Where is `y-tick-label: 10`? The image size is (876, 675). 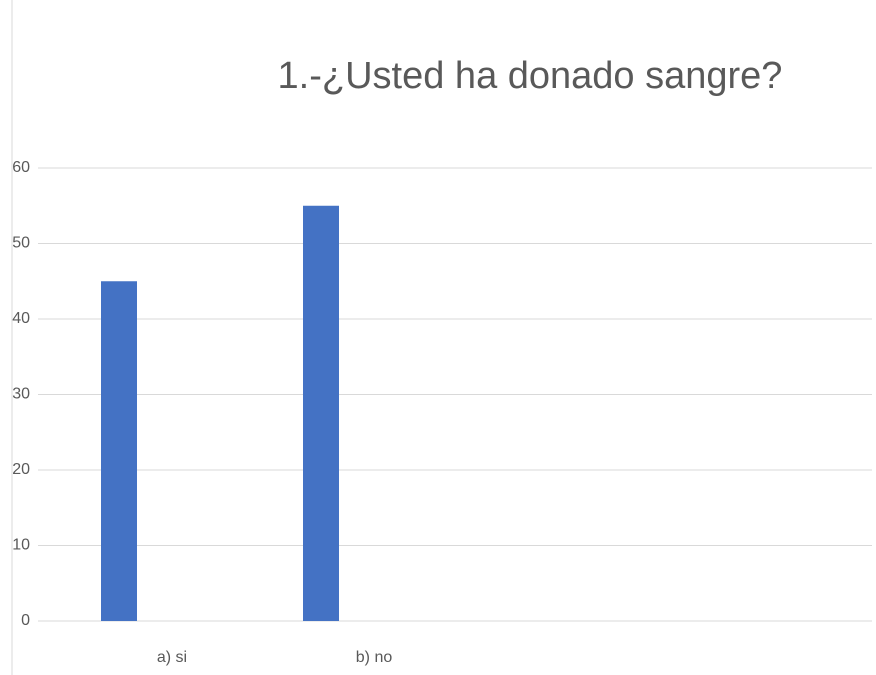
y-tick-label: 10 is located at coordinates (21, 545).